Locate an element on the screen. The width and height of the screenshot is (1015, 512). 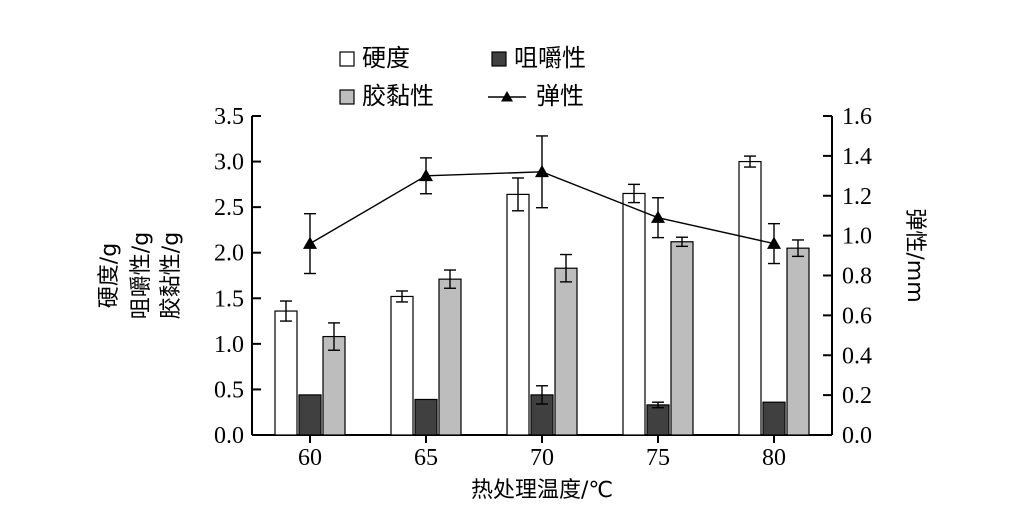
x-tick-label: 60 is located at coordinates (310, 458).